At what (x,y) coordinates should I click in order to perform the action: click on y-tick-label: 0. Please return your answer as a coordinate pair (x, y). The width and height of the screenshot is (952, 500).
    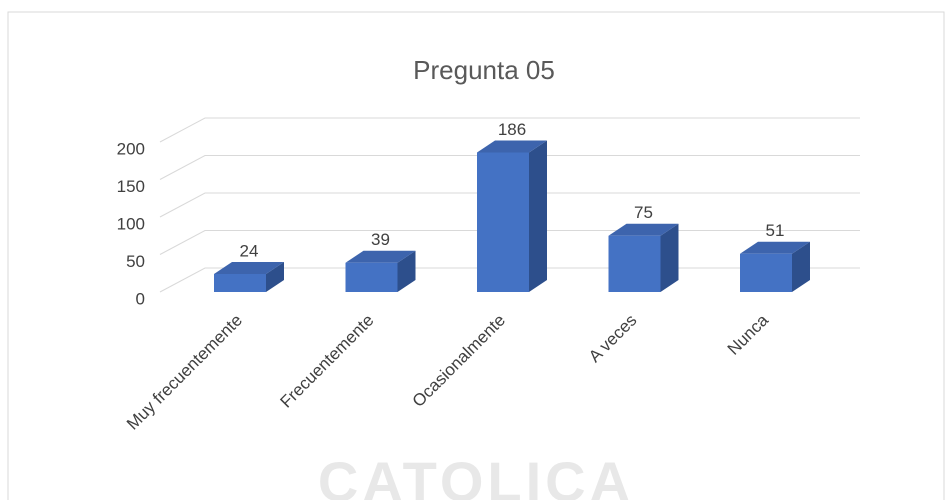
    Looking at the image, I should click on (140, 298).